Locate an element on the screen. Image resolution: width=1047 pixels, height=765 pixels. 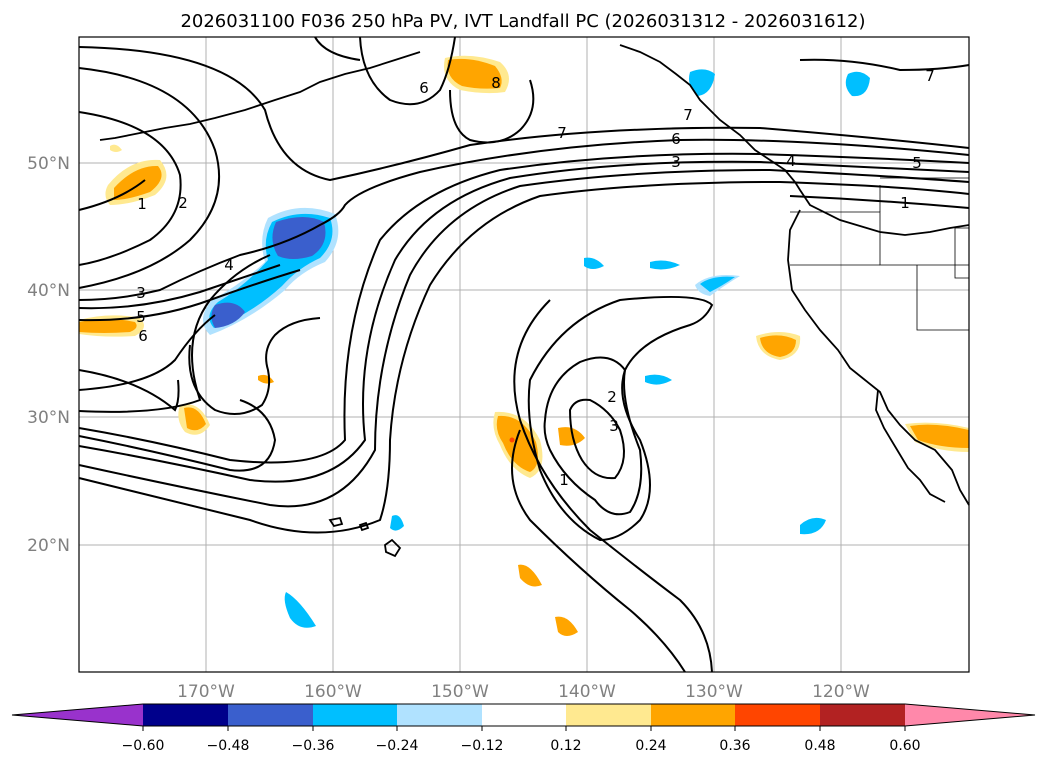
lat-label-30n: 30°N is located at coordinates (48, 418).